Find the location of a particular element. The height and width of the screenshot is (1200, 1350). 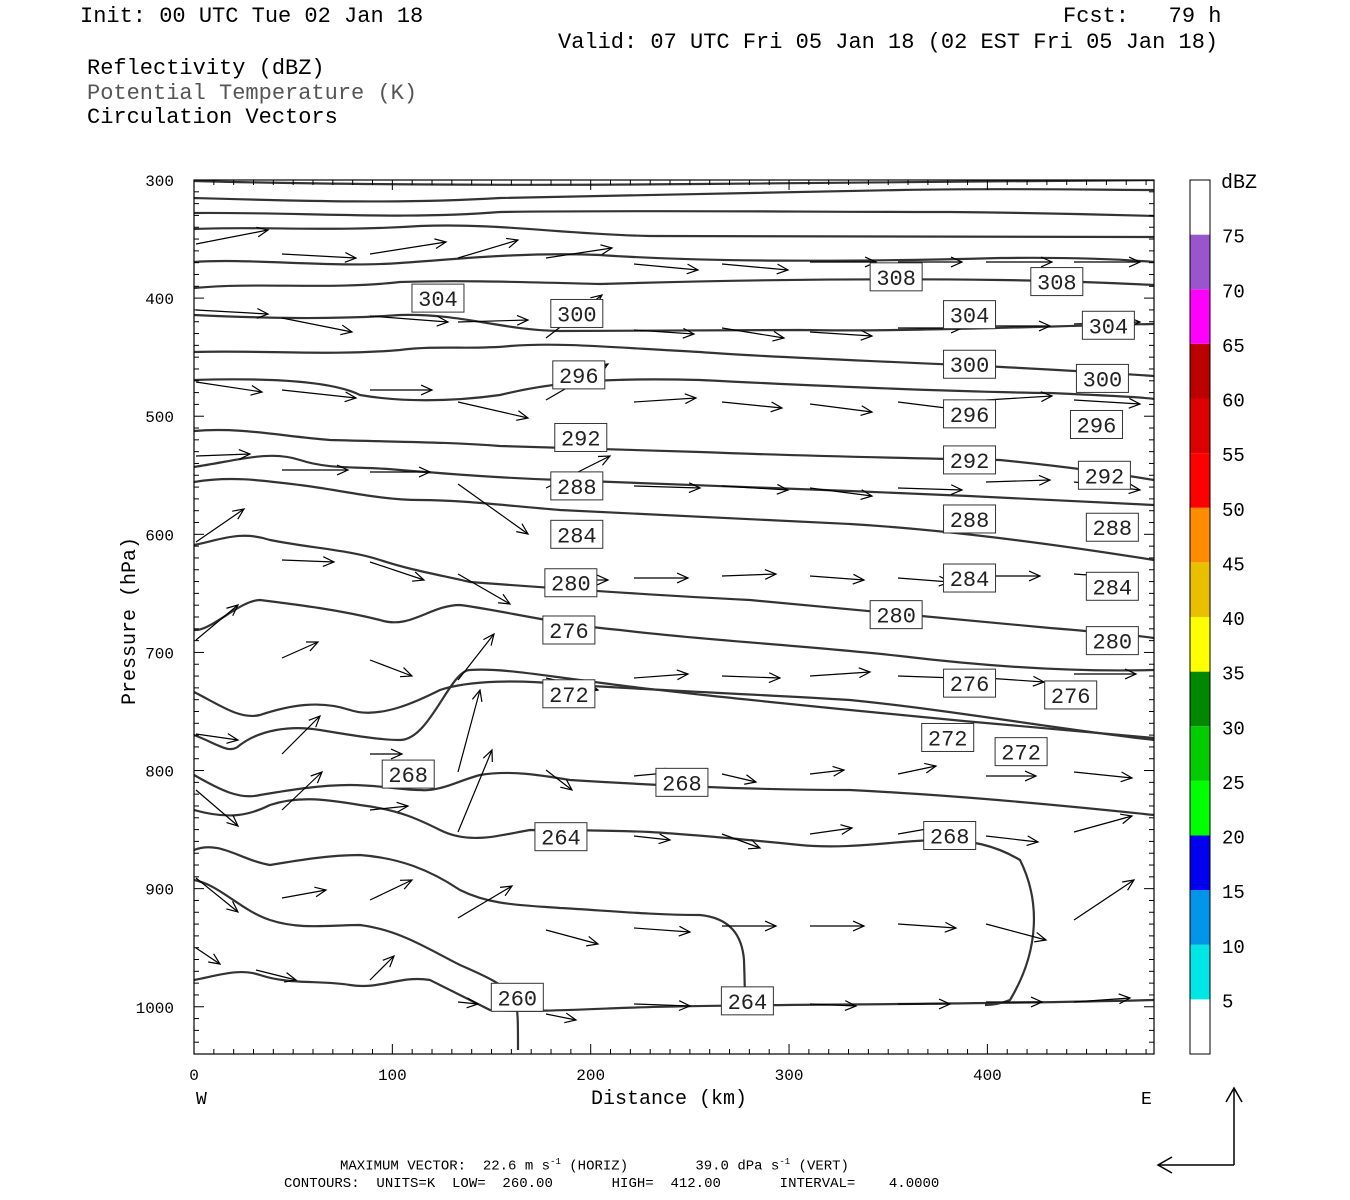

contour-label-text: 300 is located at coordinates (970, 366).